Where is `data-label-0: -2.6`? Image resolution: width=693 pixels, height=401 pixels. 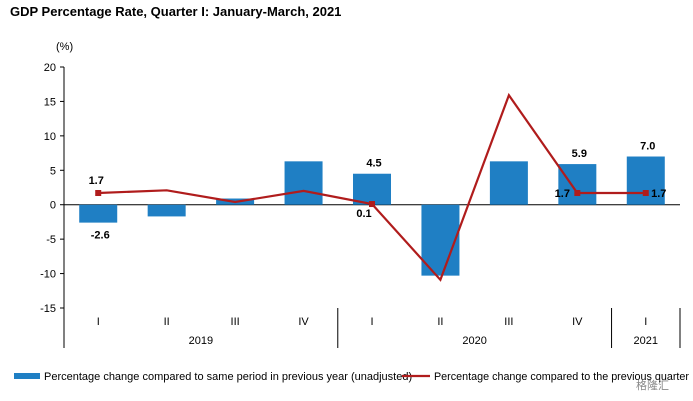 data-label-0: -2.6 is located at coordinates (100, 236).